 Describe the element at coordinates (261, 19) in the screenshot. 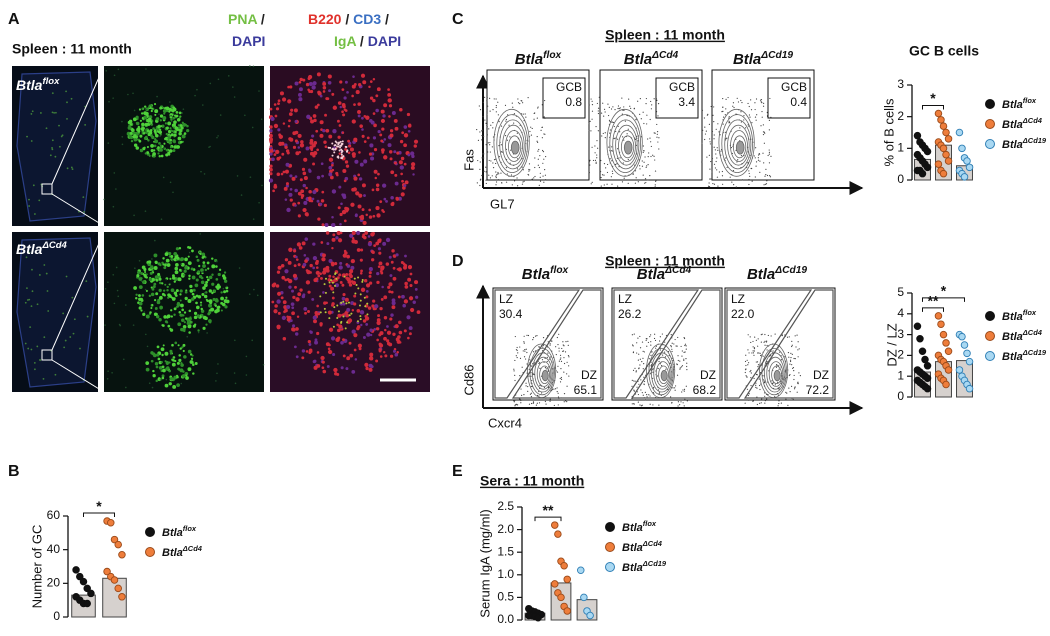

I see `stain-name: /` at that location.